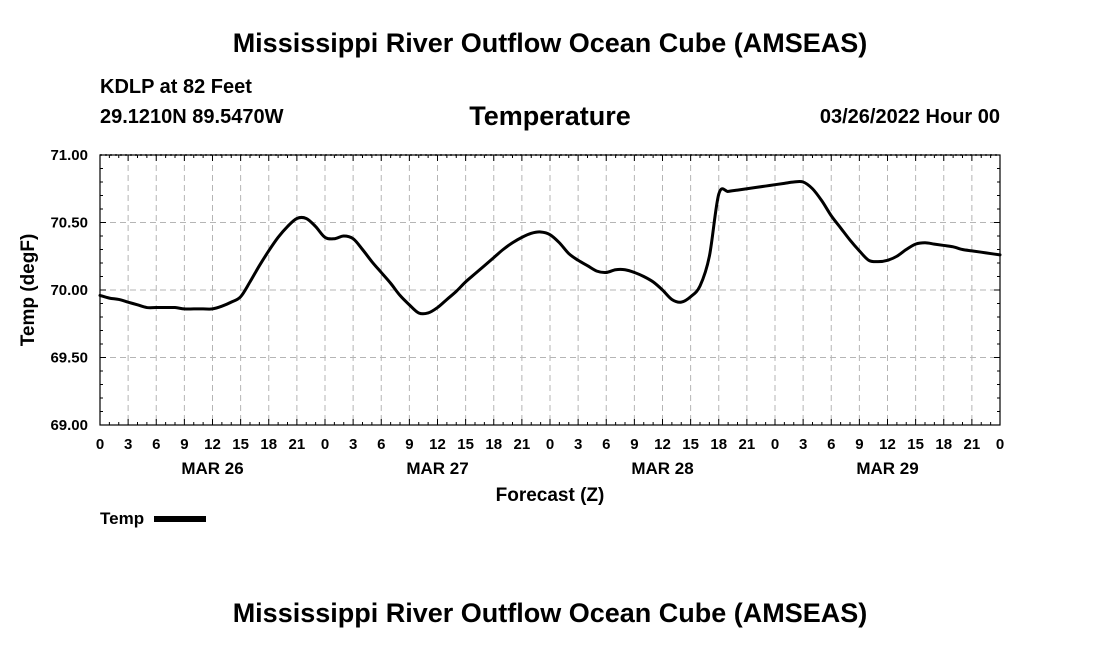 Image resolution: width=1100 pixels, height=650 pixels. I want to click on station-label: KDLP at 82 Feet, so click(176, 87).